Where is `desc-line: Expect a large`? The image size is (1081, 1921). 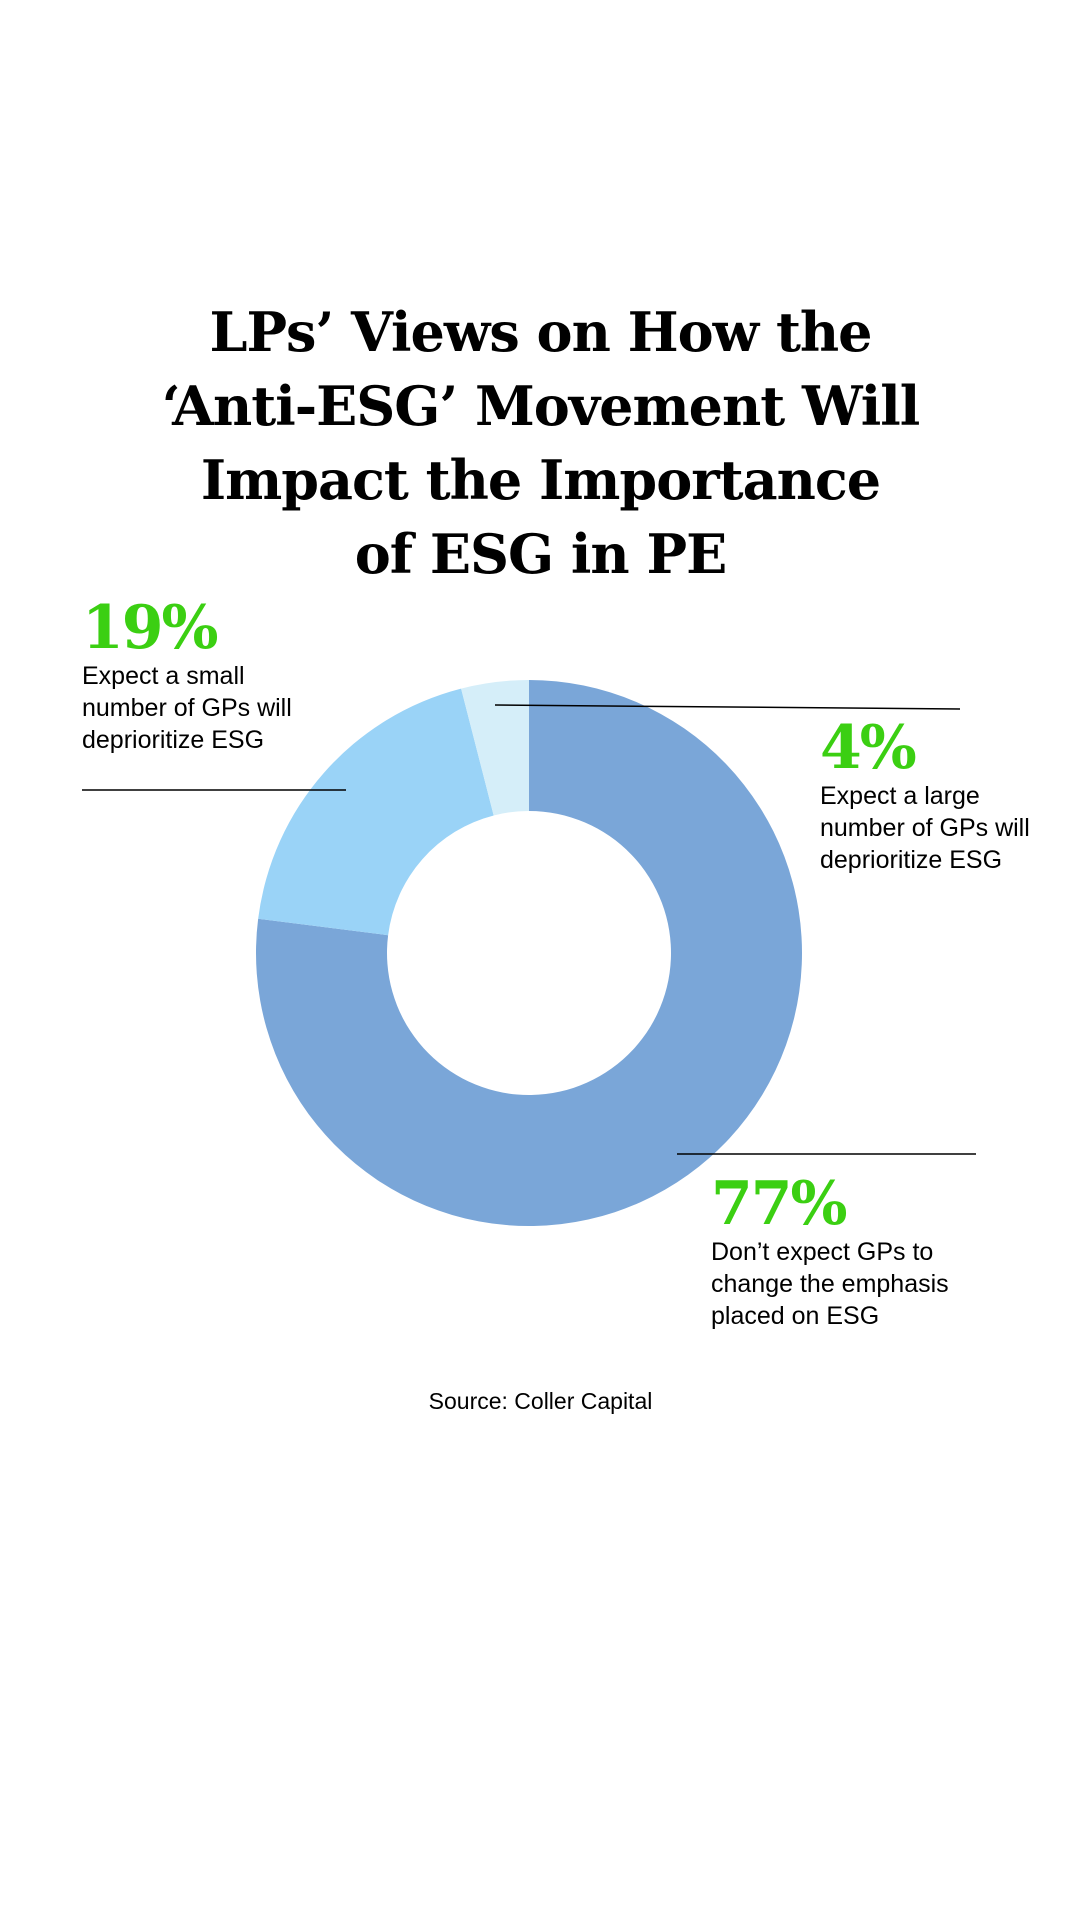 desc-line: Expect a large is located at coordinates (900, 796).